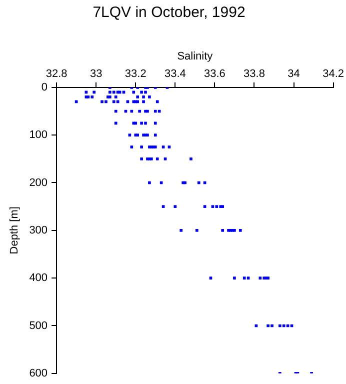 The height and width of the screenshot is (384, 346). What do you see at coordinates (135, 74) in the screenshot?
I see `x-tick-label: 33.2` at bounding box center [135, 74].